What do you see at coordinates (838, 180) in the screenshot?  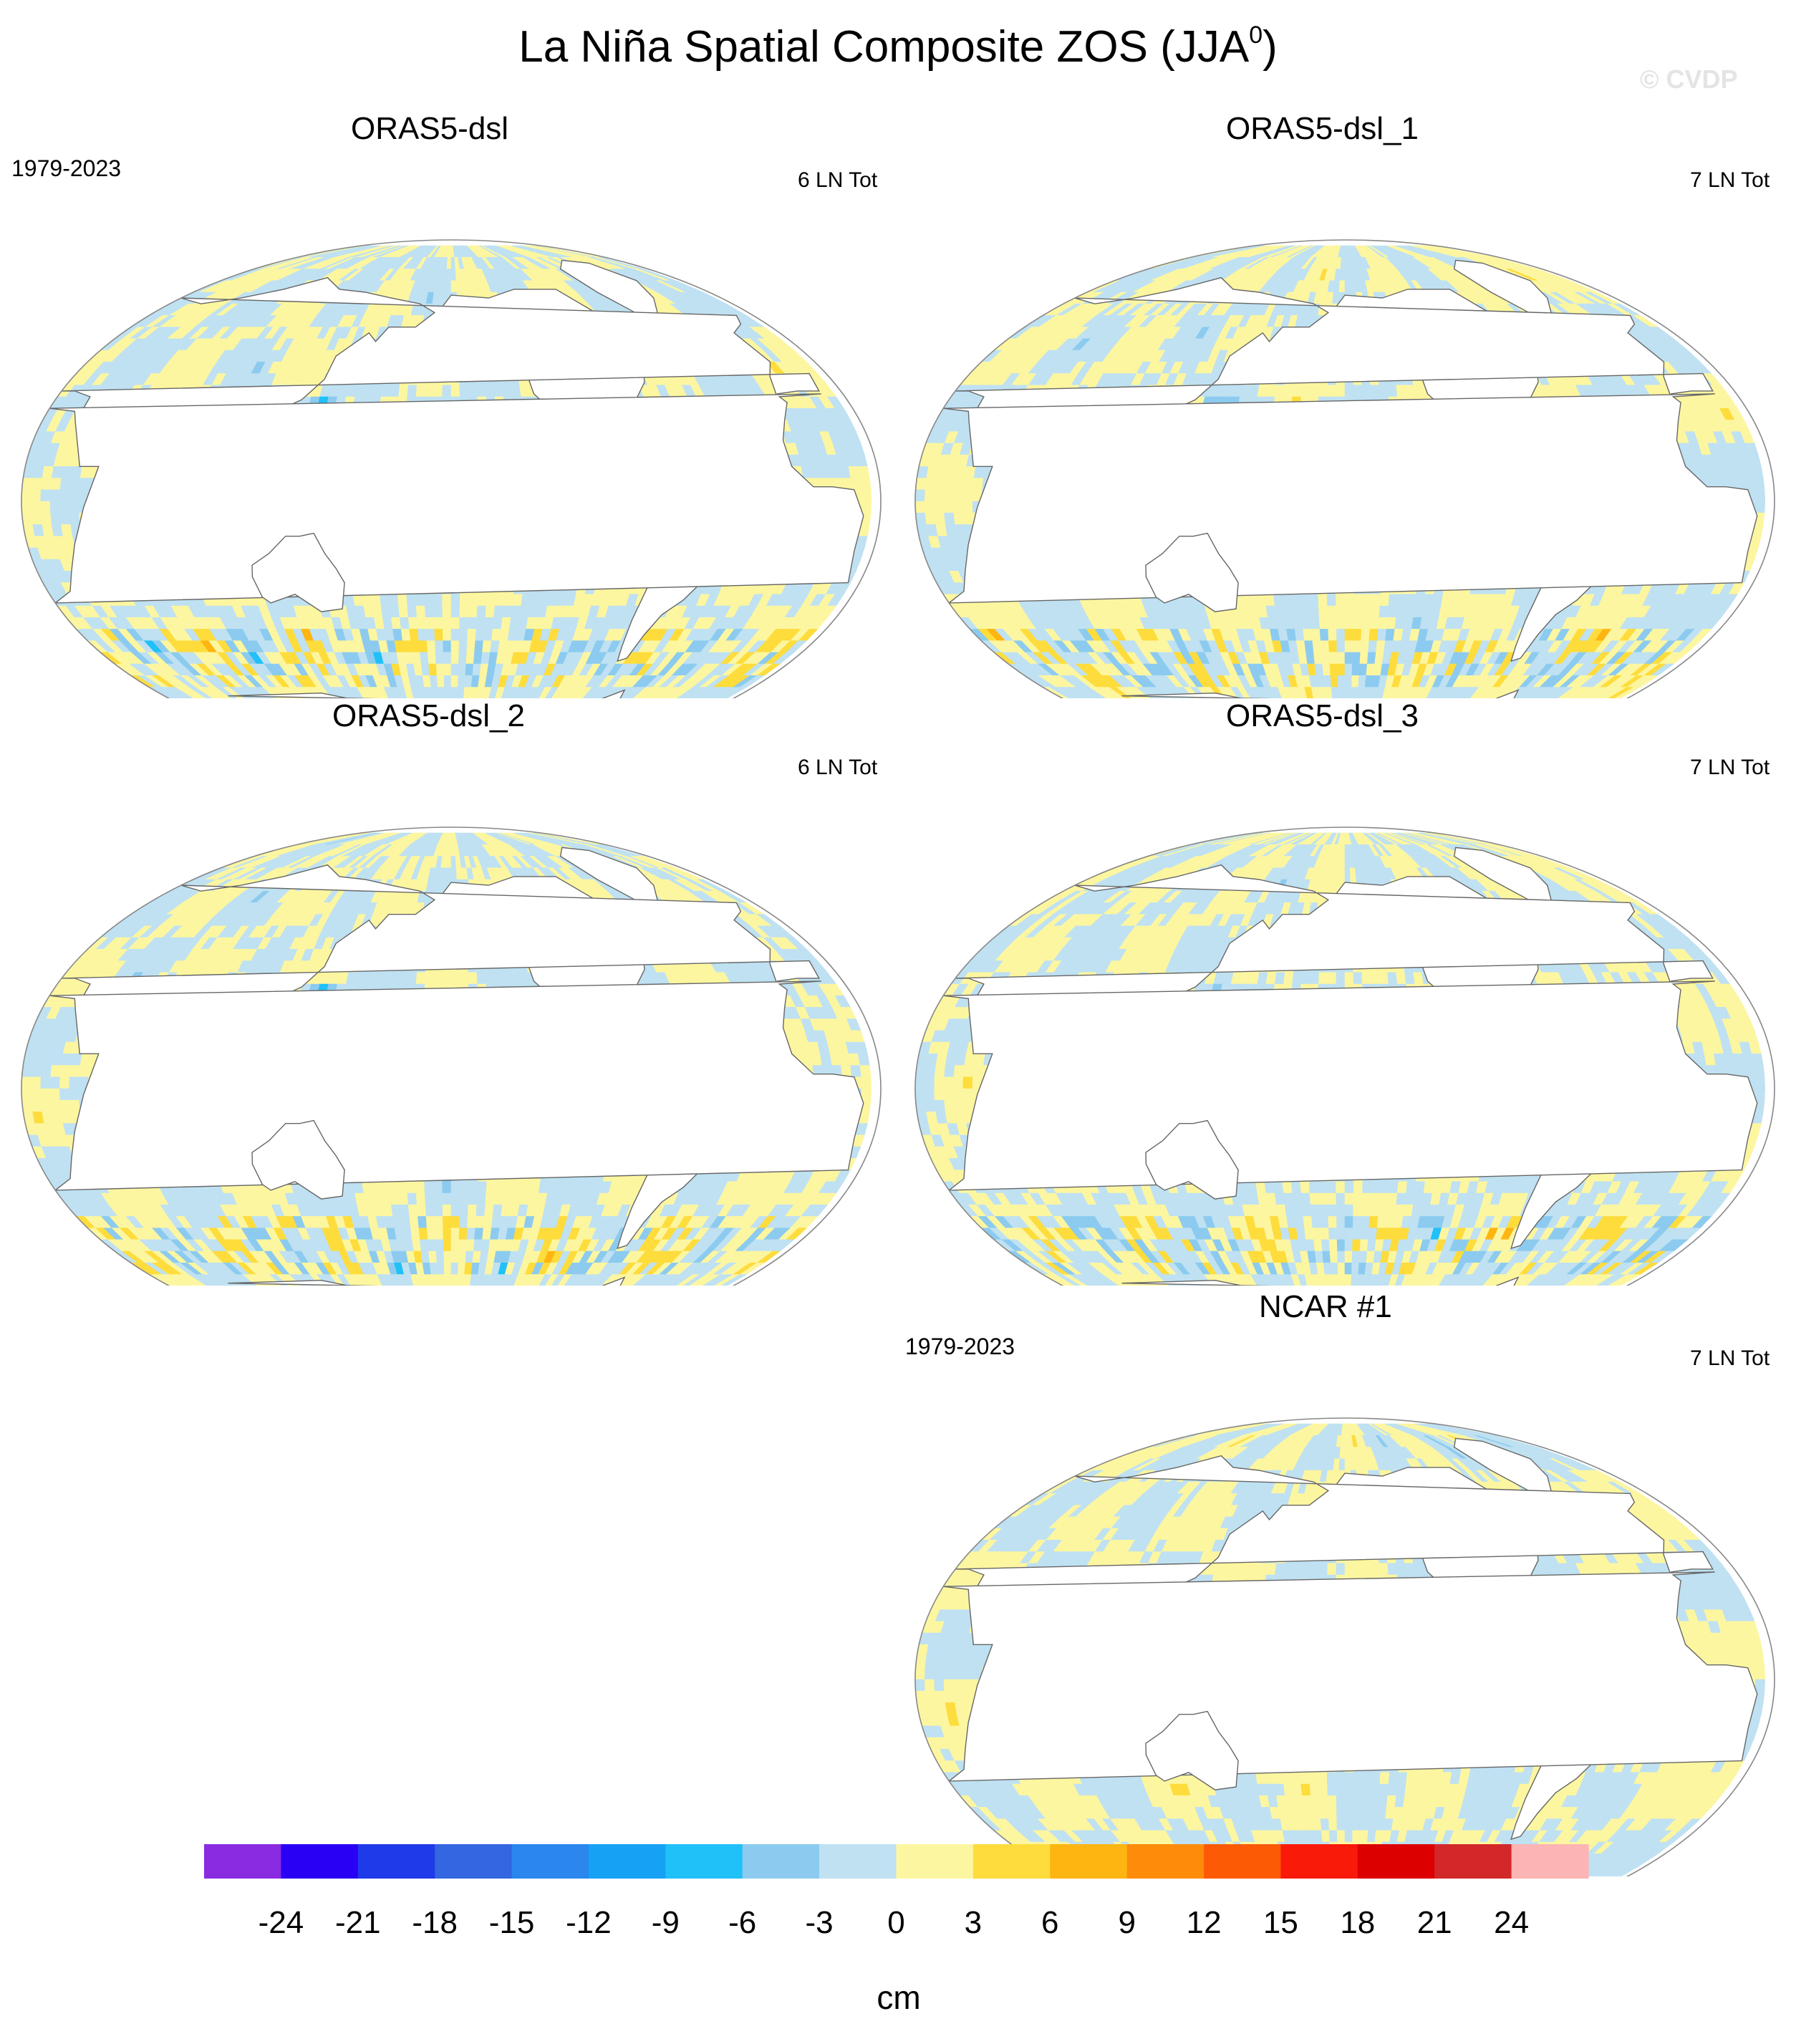 I see `panel-count: 6 LN Tot` at bounding box center [838, 180].